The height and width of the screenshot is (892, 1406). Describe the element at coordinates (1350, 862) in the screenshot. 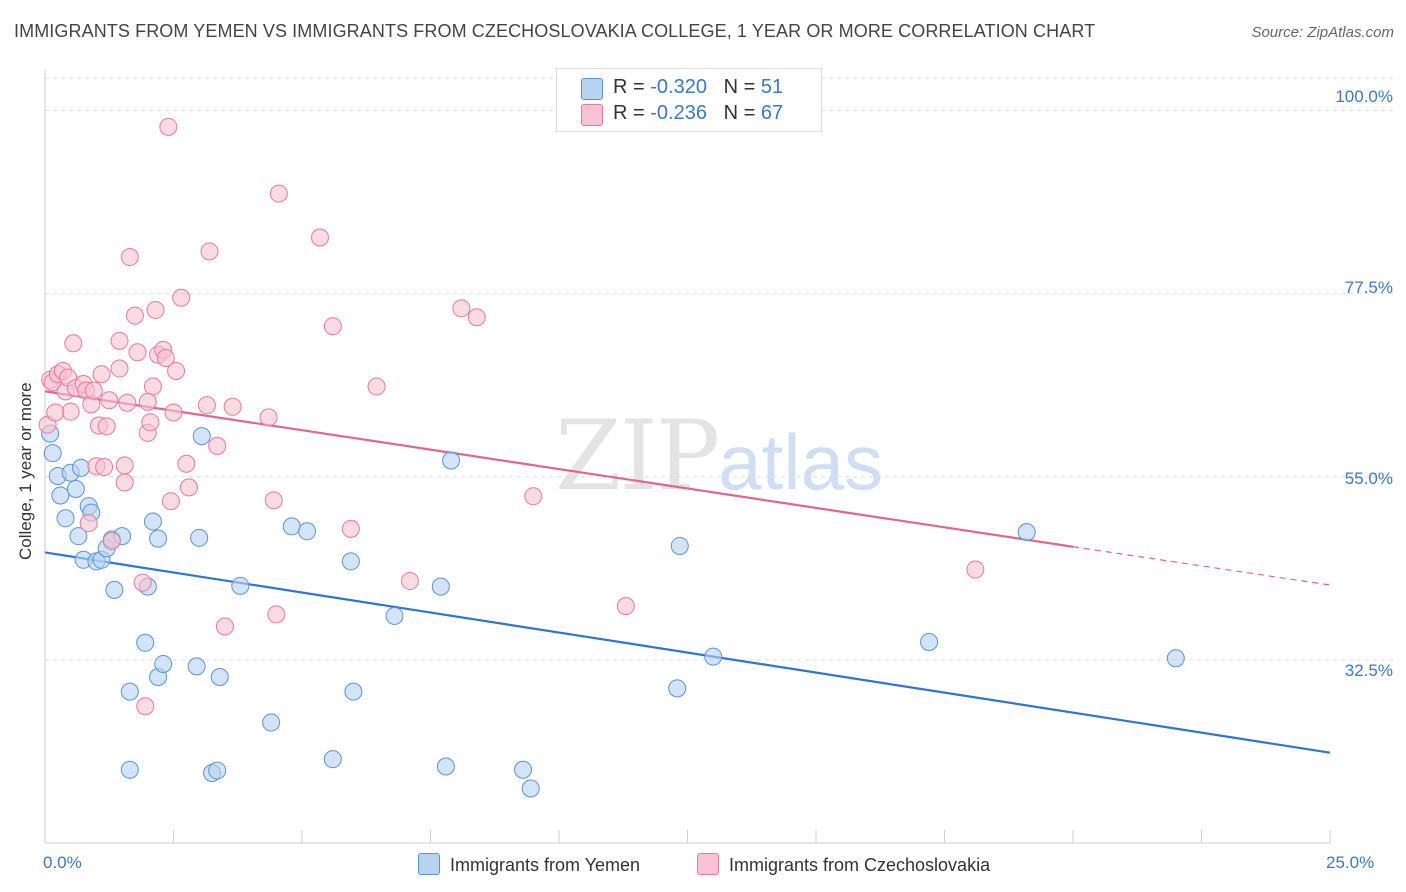

I see `x-tick-label: 25.0%` at that location.